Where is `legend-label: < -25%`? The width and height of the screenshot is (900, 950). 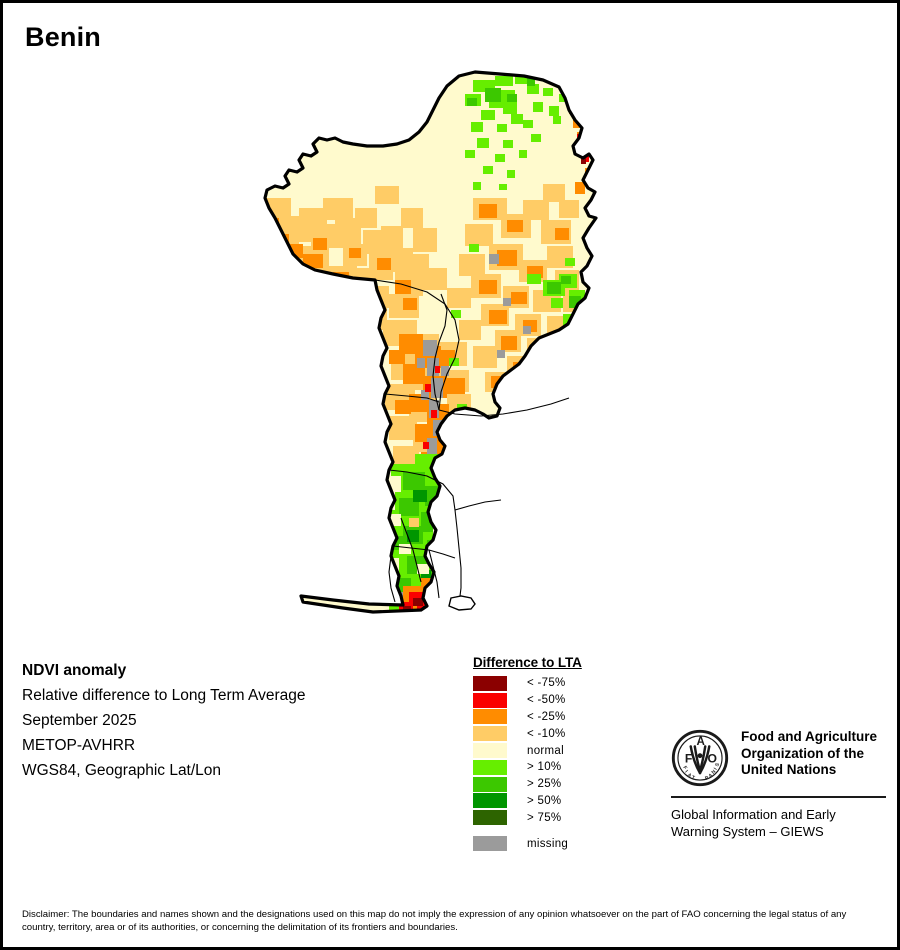 legend-label: < -25% is located at coordinates (546, 716).